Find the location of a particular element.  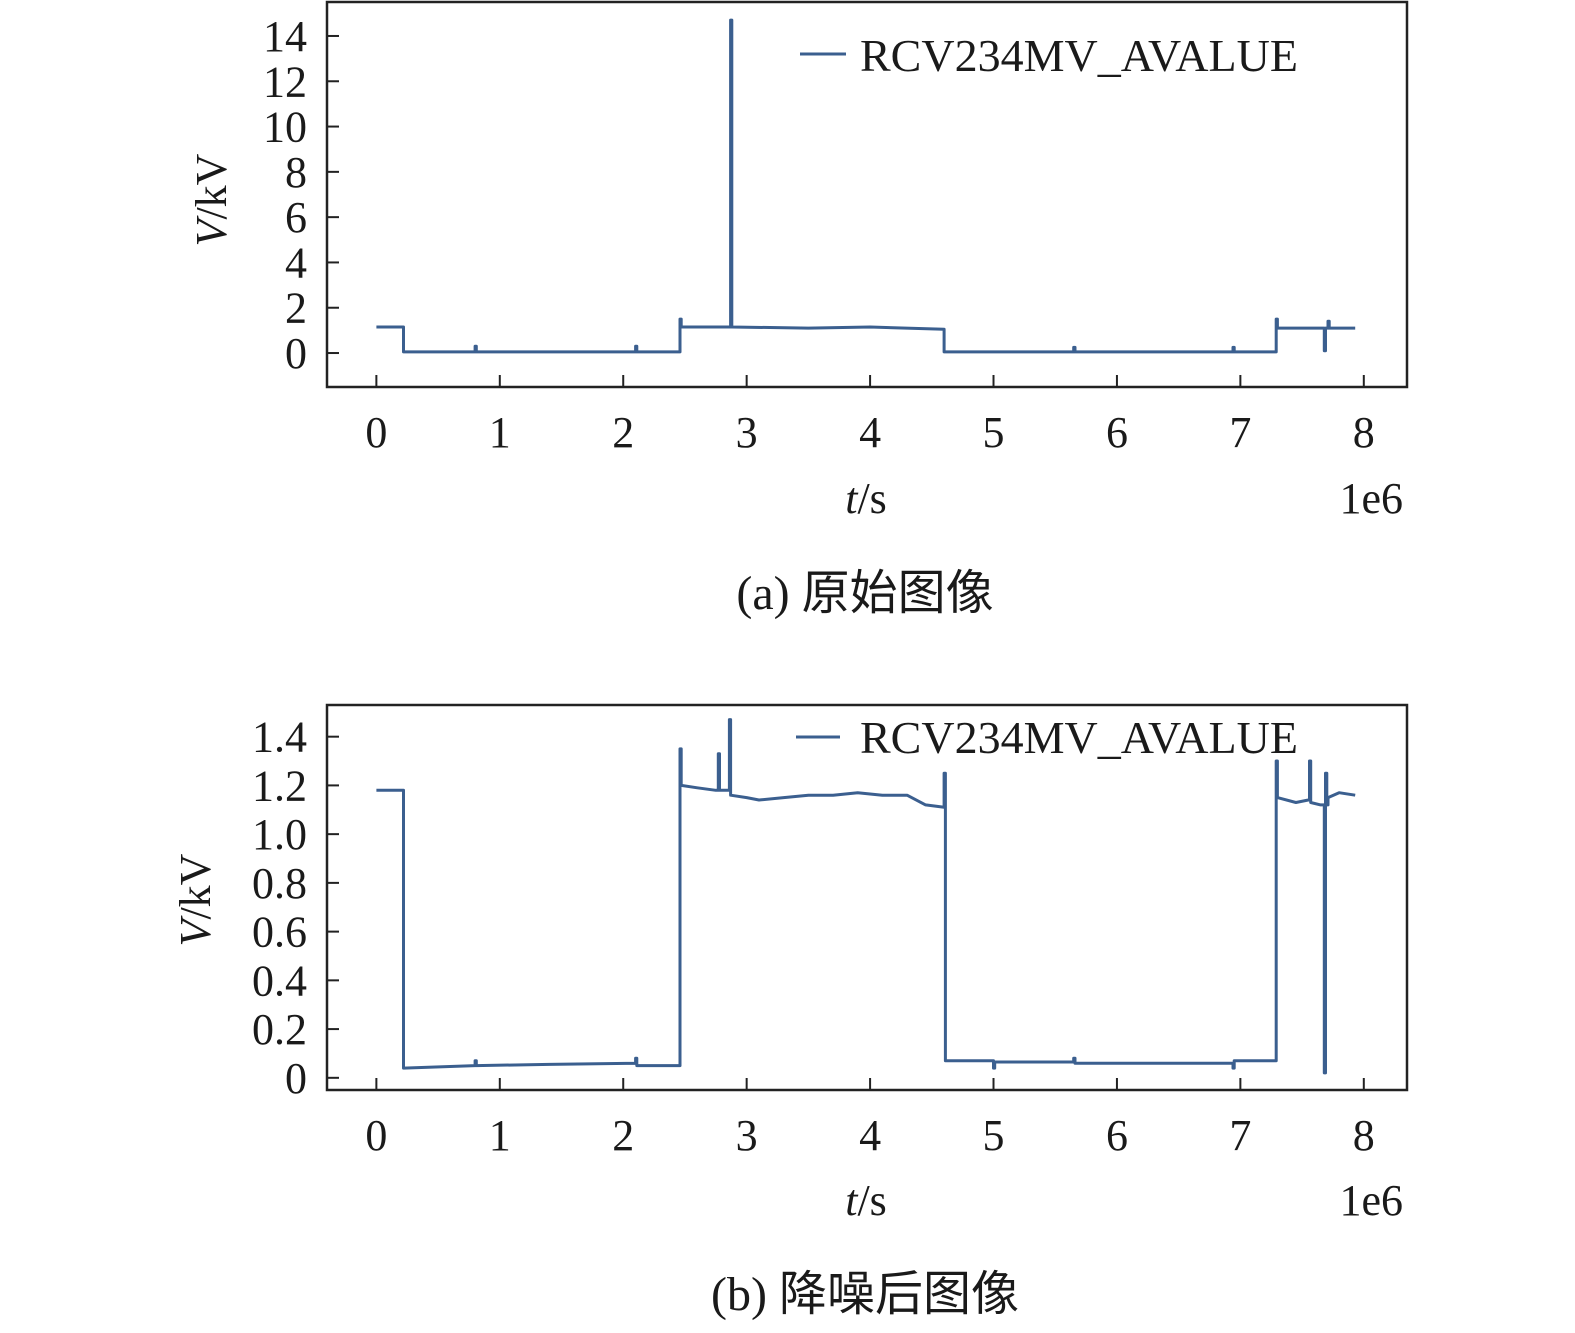

y-tick-label: 2 is located at coordinates (296, 308).